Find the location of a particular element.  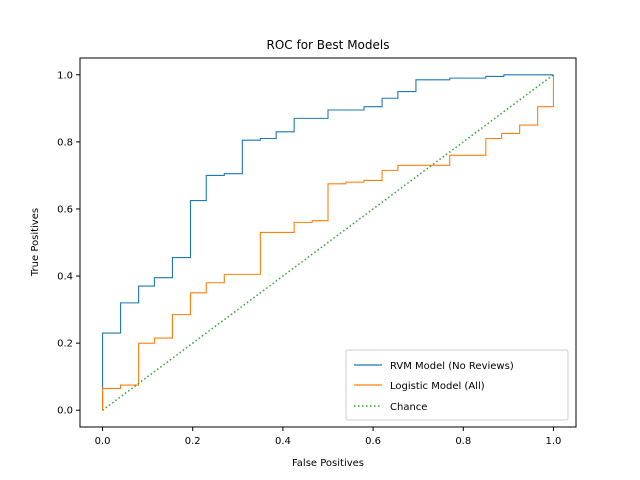

x-axis: 0.0 0.2 0.4 0.6 0.8 1.0 is located at coordinates (328, 437).